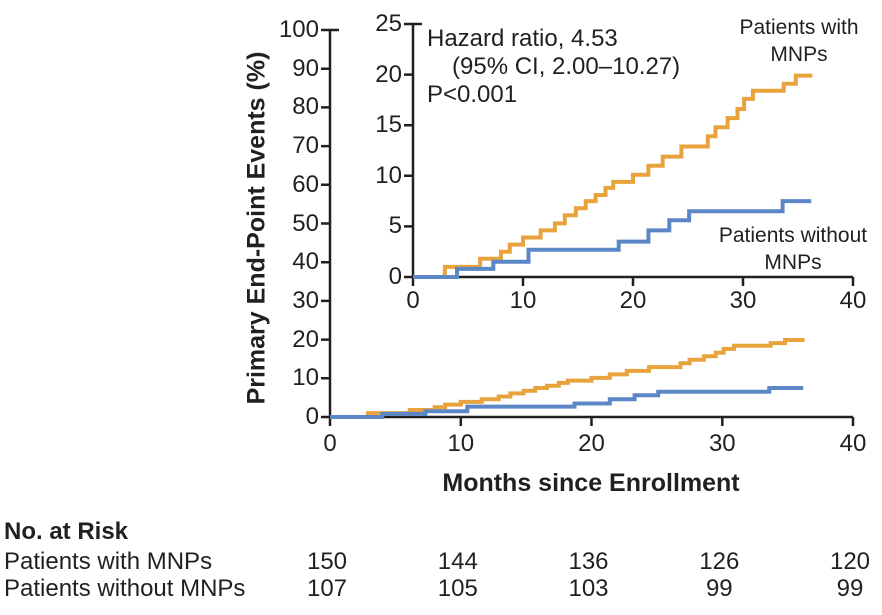 This screenshot has height=615, width=882. I want to click on y-tick-label-main: 70, so click(305, 146).